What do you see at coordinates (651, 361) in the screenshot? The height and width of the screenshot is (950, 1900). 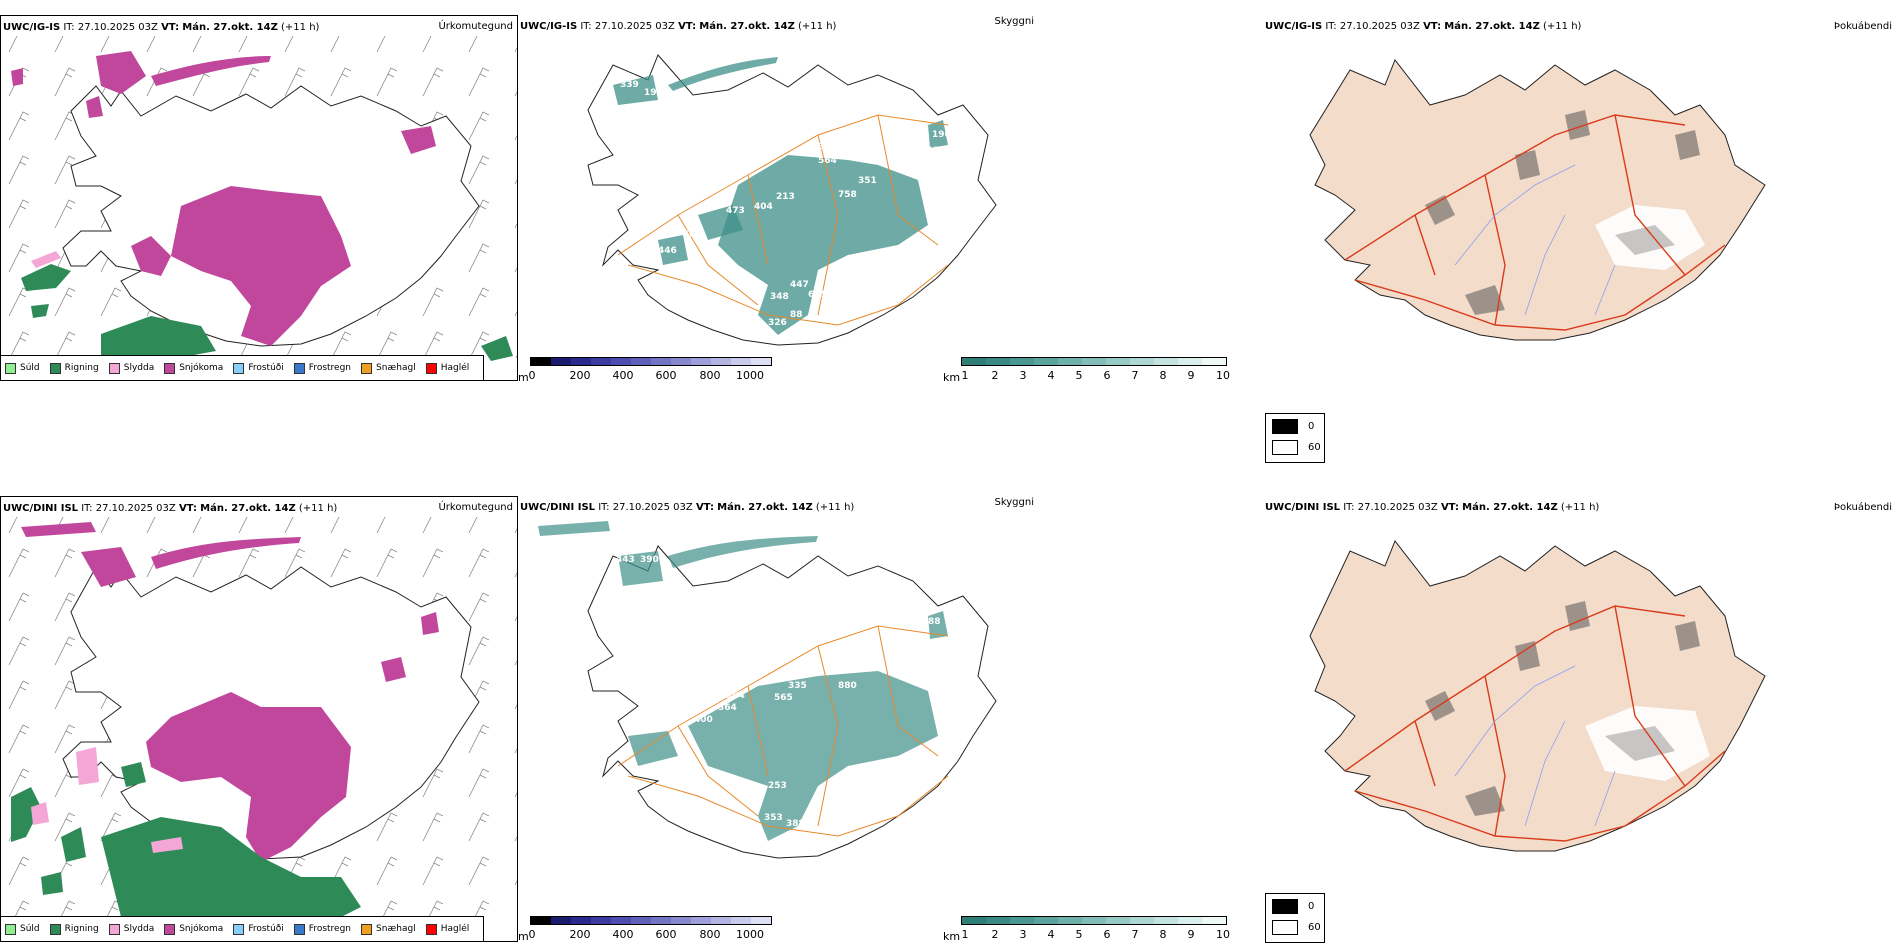 I see `ceiling-swatches` at bounding box center [651, 361].